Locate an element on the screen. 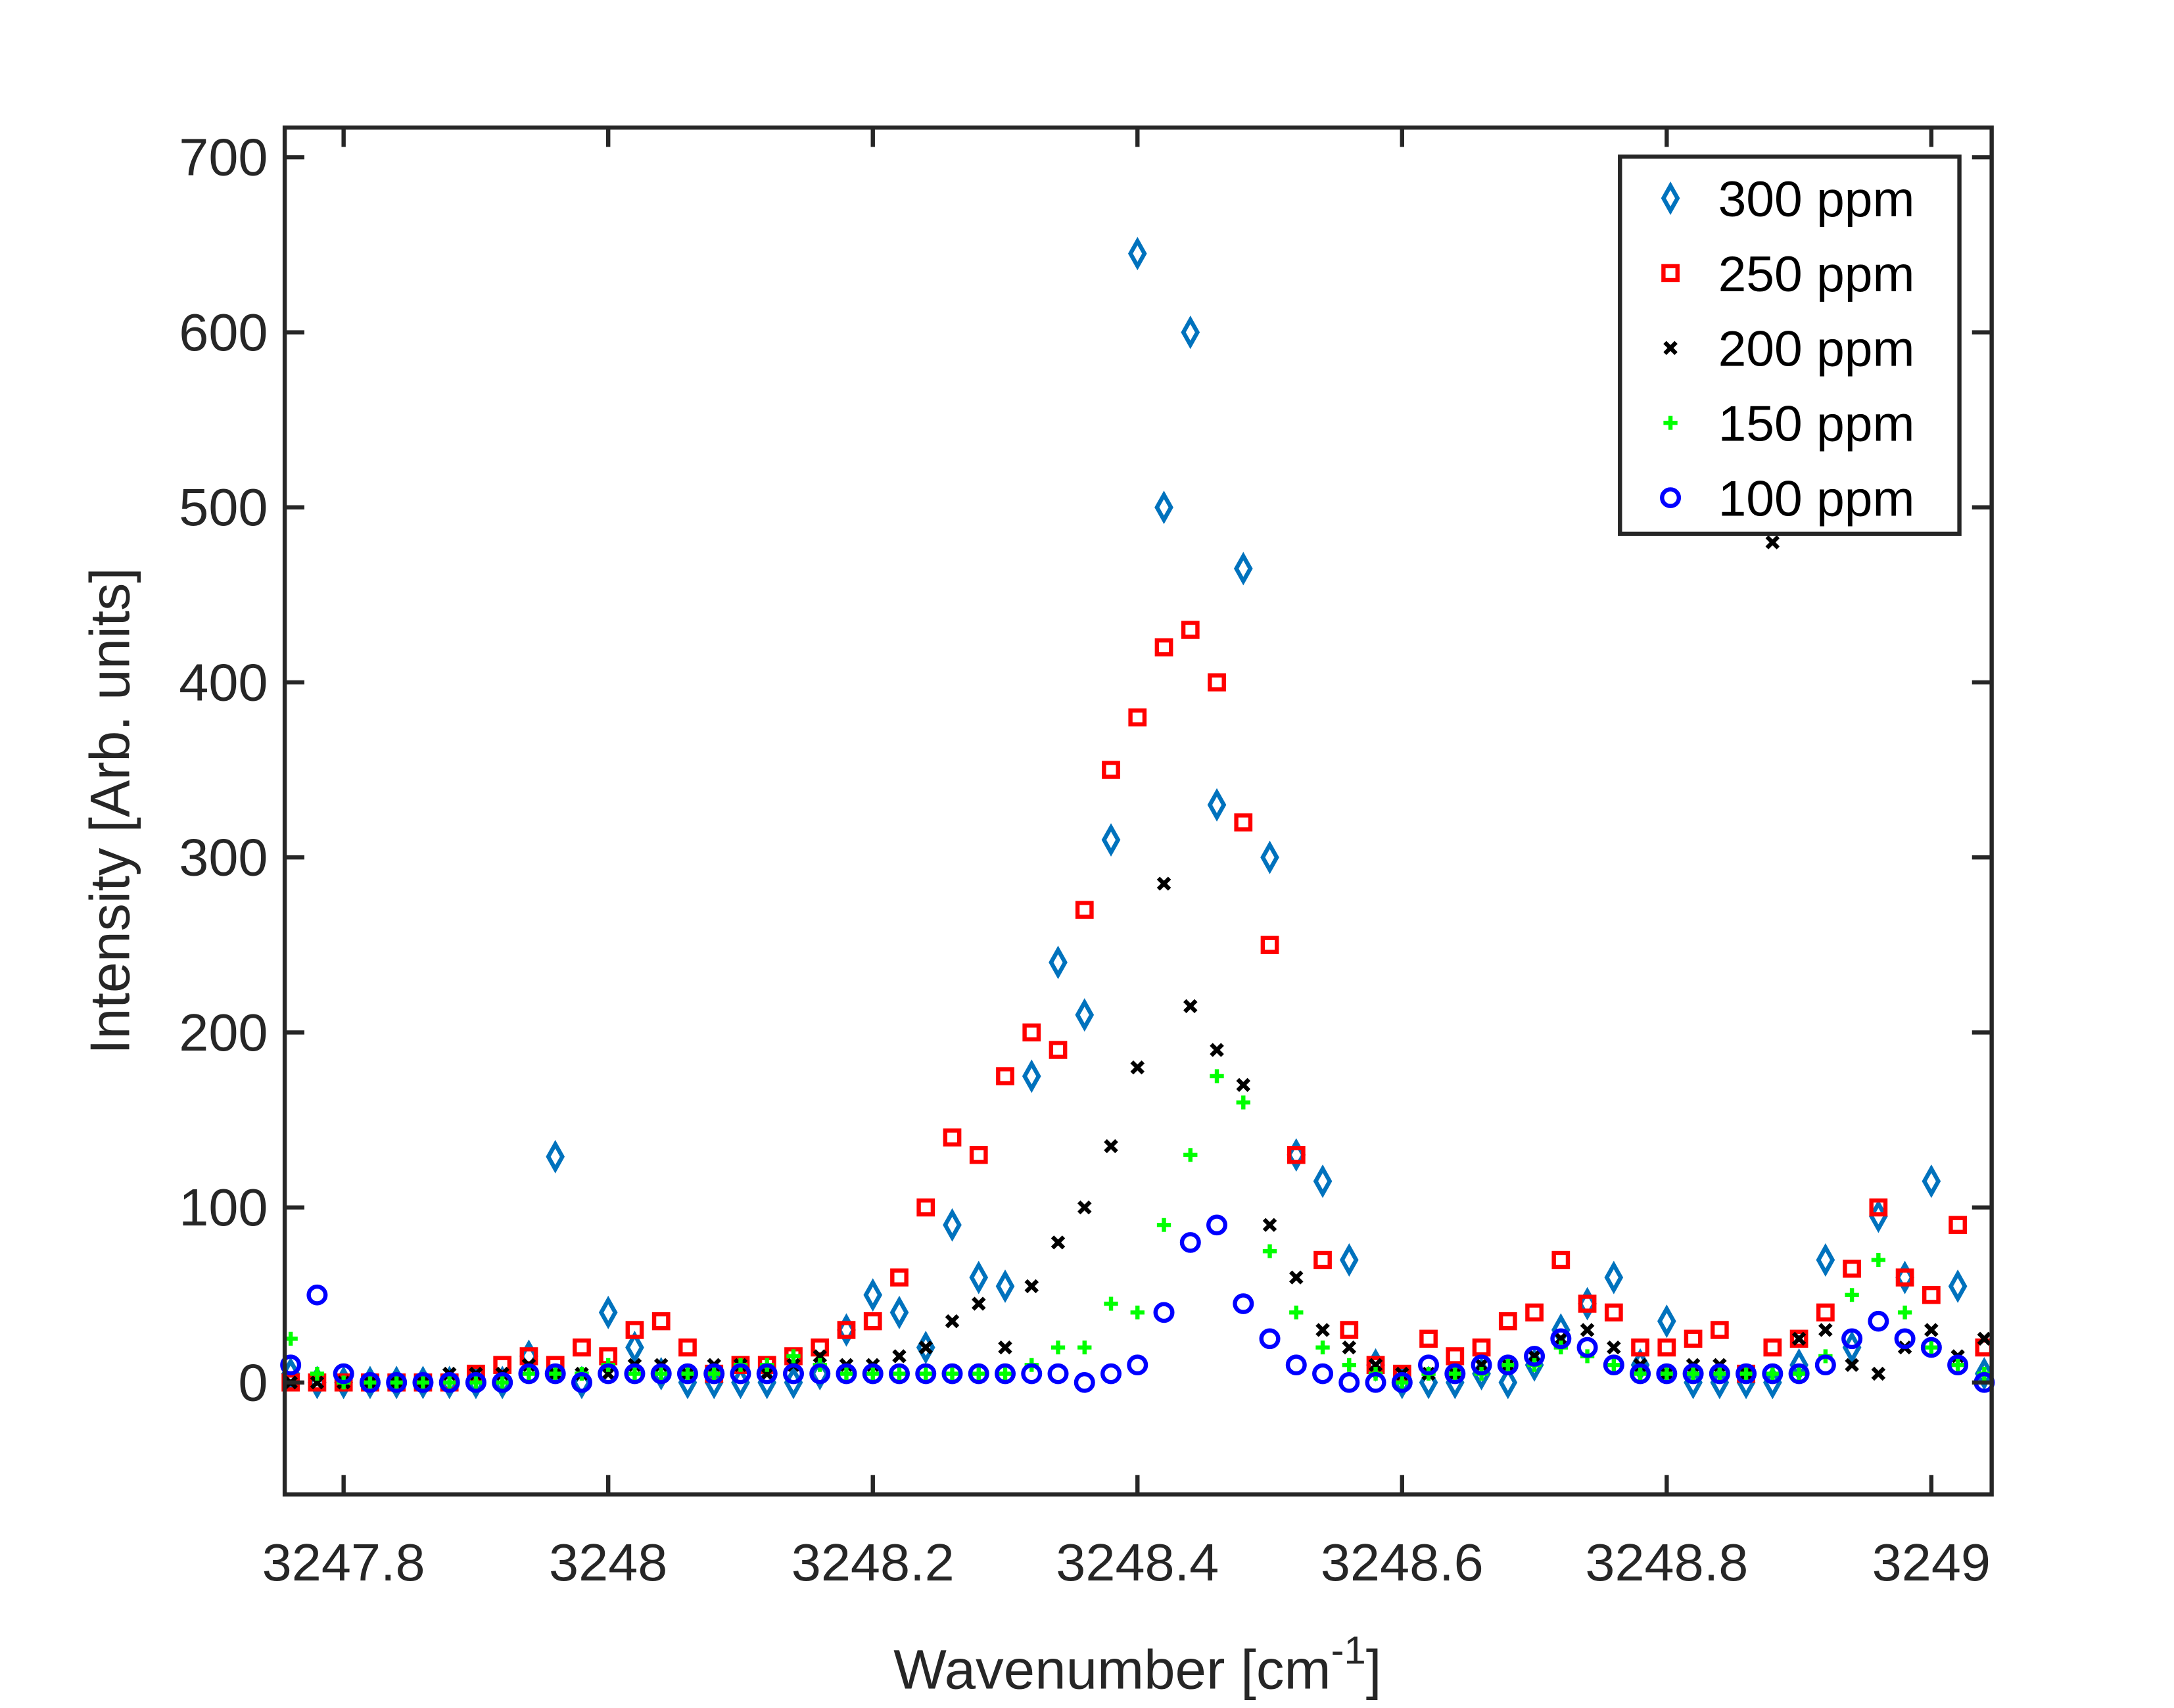 This screenshot has height=1708, width=2174. y-tick-label: 100 is located at coordinates (224, 1207).